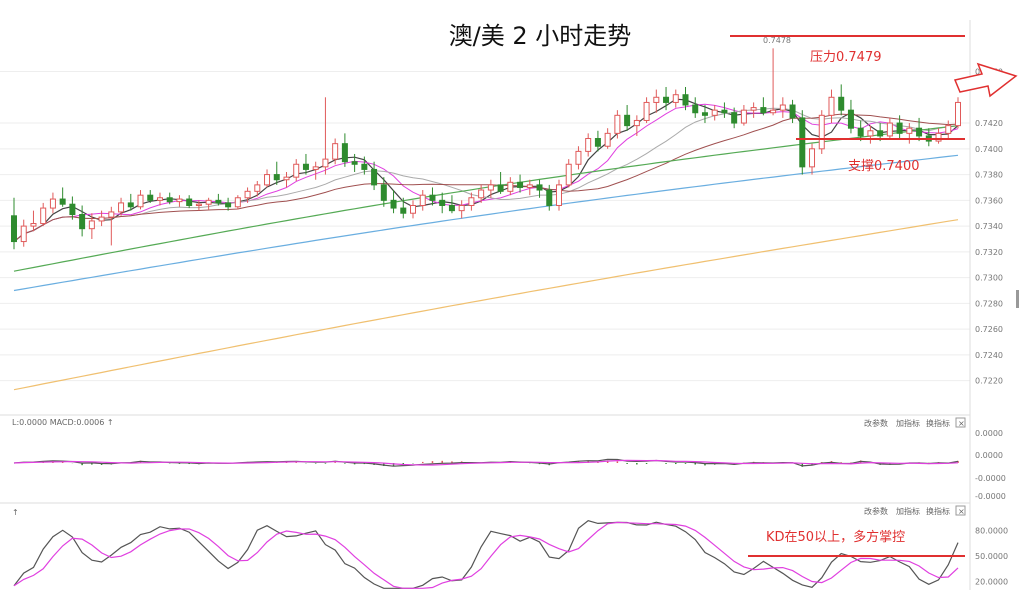 The width and height of the screenshot is (1024, 593). What do you see at coordinates (835, 537) in the screenshot?
I see `kd-annotation: KD在50以上，多方掌控` at bounding box center [835, 537].